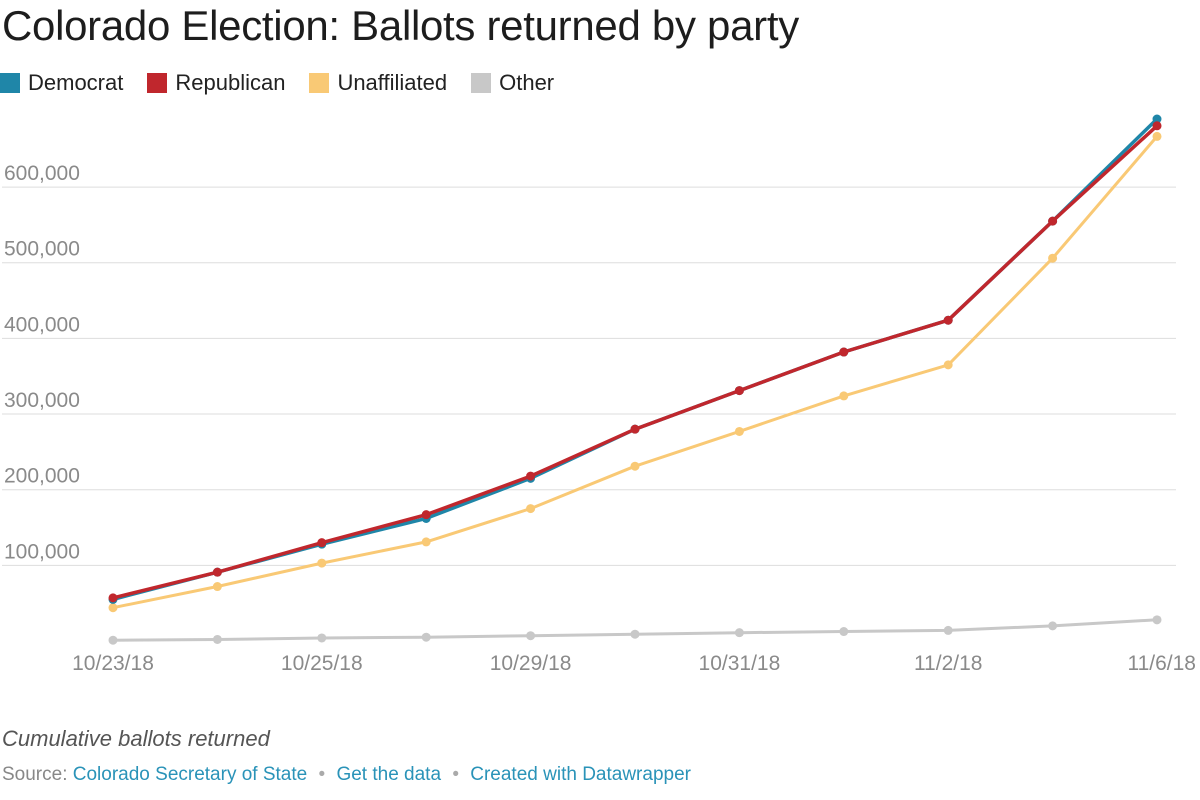 This screenshot has height=800, width=1200. I want to click on legend-item-democrat: Democrat, so click(61, 83).